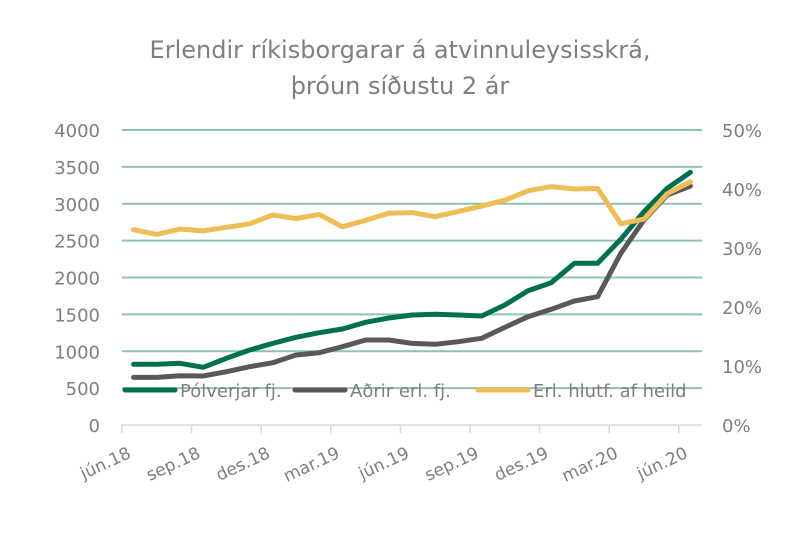  I want to click on y-left-tick-label: 2000, so click(77, 279).